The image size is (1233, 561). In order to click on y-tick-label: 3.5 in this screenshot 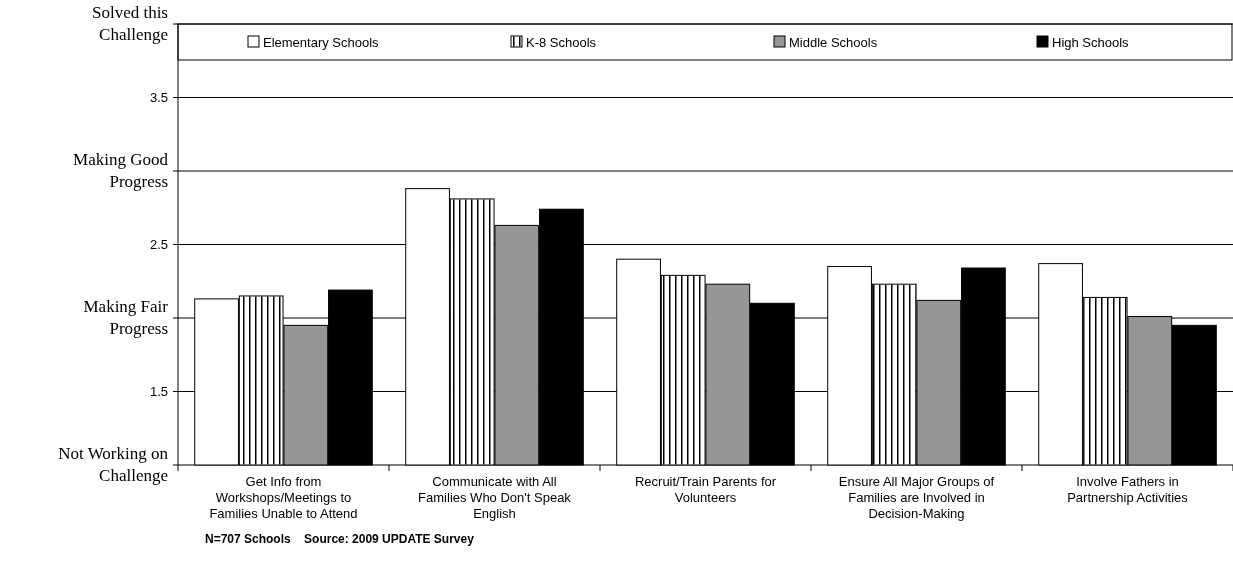, I will do `click(158, 97)`.